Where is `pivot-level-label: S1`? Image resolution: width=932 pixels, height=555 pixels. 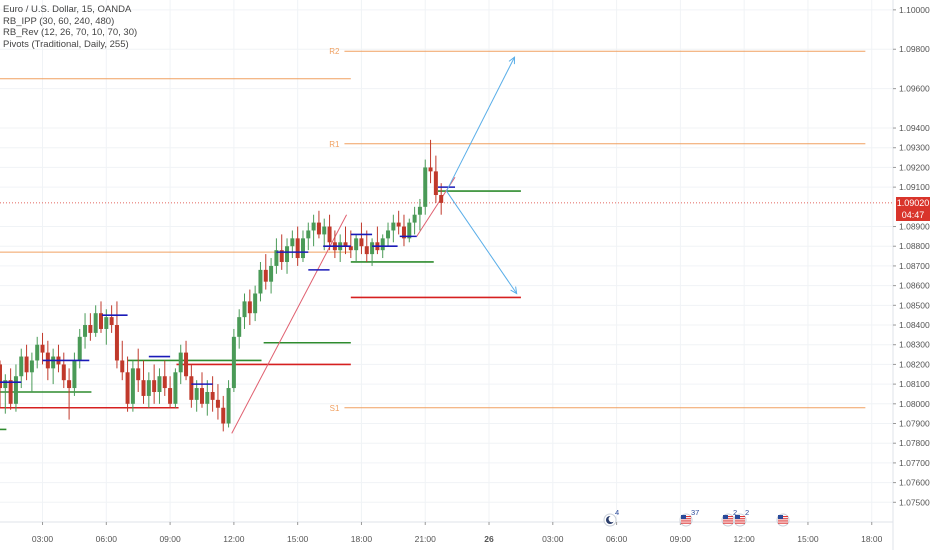
pivot-level-label: S1 is located at coordinates (335, 408).